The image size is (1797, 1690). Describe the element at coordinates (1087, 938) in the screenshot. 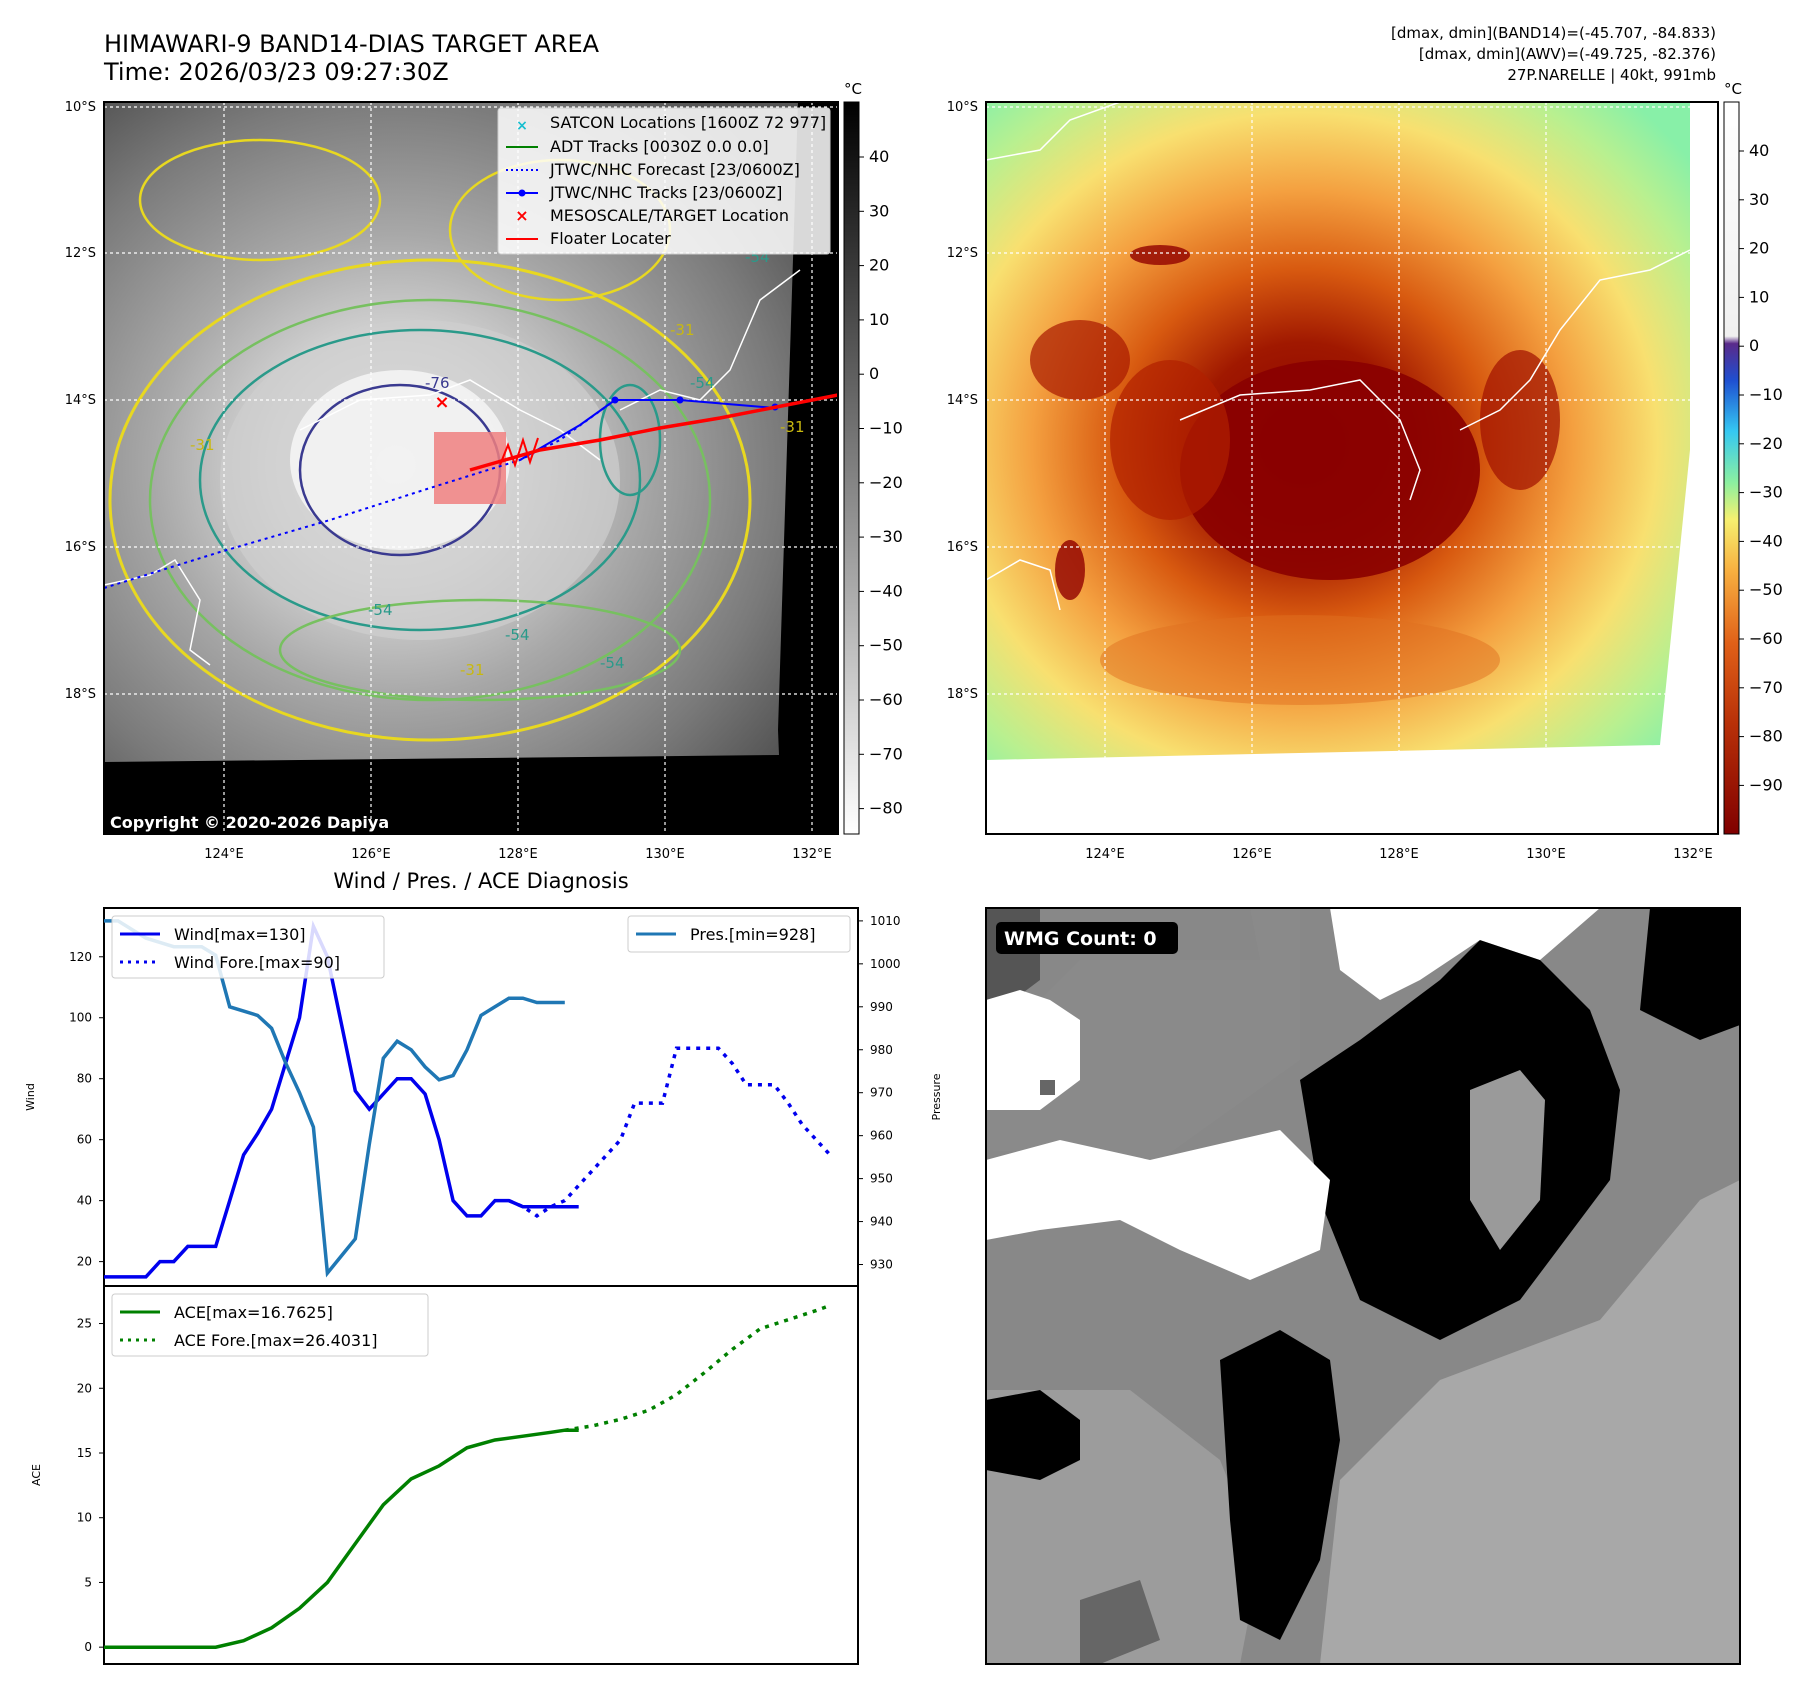

I see `wmg-badge` at that location.